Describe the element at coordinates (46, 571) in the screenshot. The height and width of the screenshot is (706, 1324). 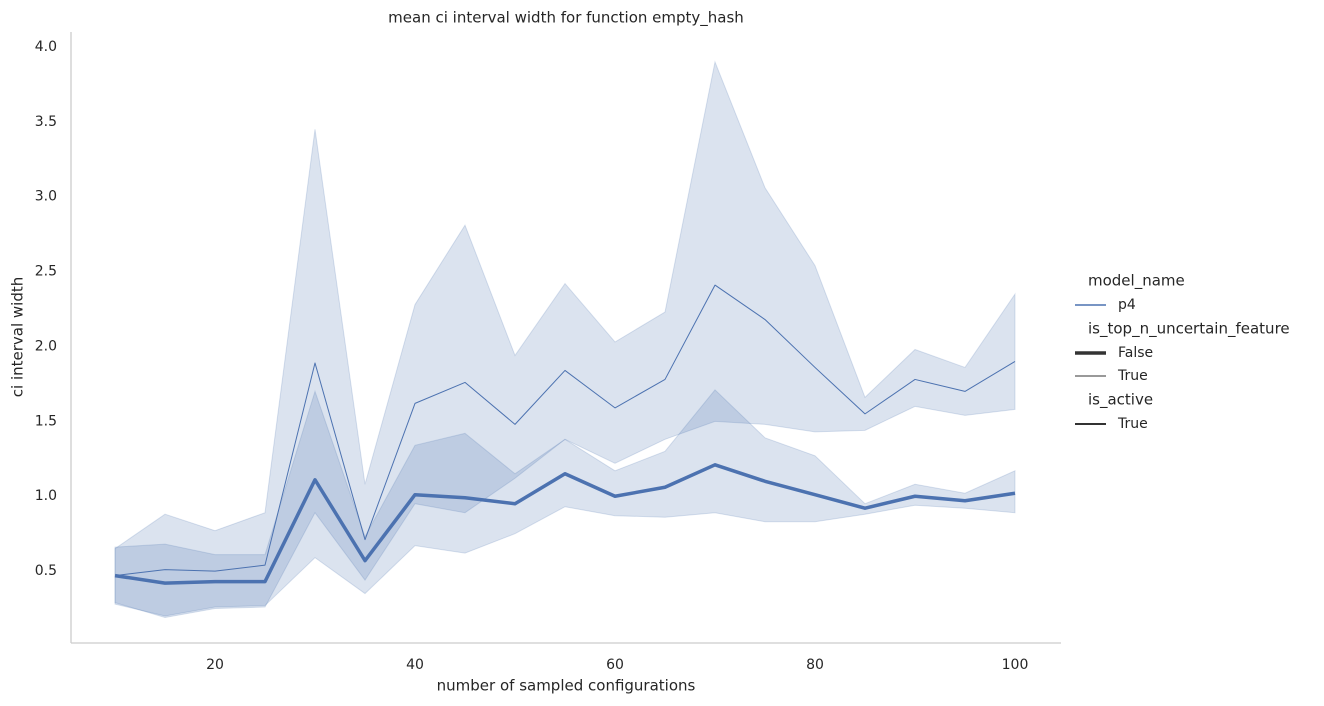
I see `y-tick-label: 0.5` at that location.